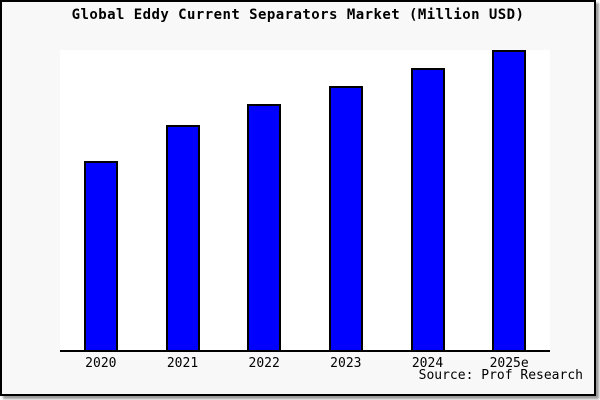 This screenshot has height=400, width=600. Describe the element at coordinates (182, 237) in the screenshot. I see `bar-2021` at that location.